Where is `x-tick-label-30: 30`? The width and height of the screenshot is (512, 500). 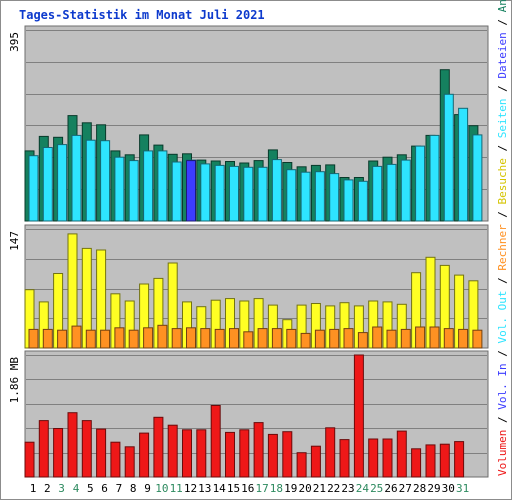
x-tick-label-30: 30 is located at coordinates (448, 488).